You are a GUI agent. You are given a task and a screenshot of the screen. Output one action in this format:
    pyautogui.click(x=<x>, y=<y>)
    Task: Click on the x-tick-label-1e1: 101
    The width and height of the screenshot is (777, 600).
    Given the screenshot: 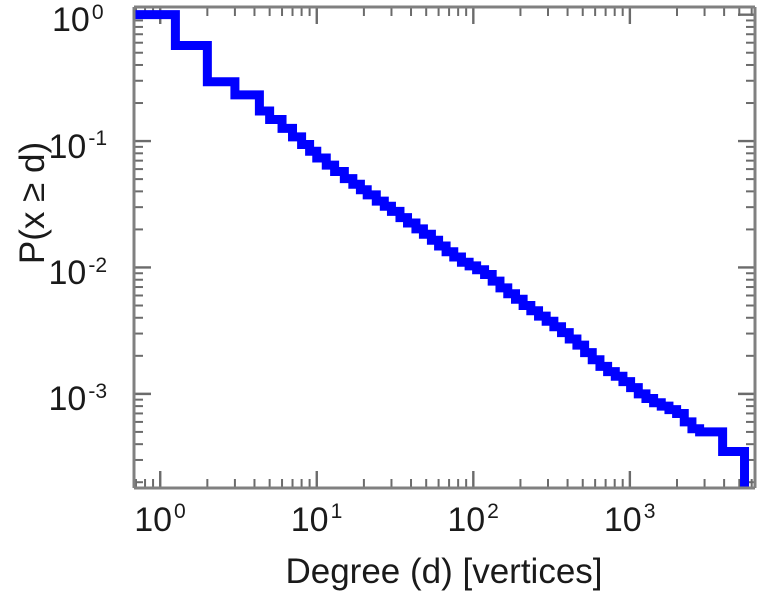 What is the action you would take?
    pyautogui.click(x=316, y=519)
    